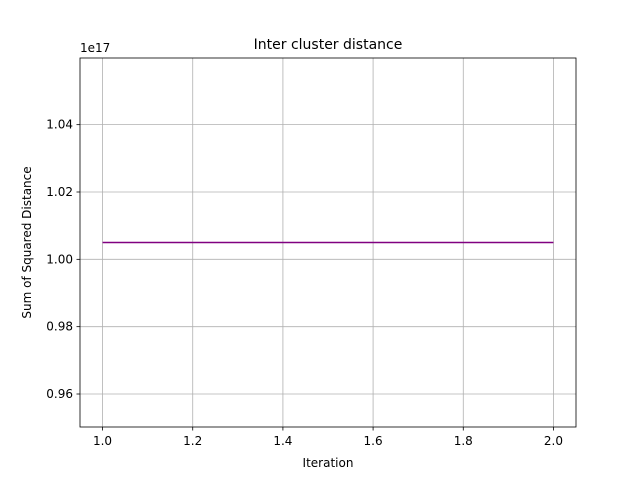 The height and width of the screenshot is (480, 640). Describe the element at coordinates (328, 463) in the screenshot. I see `x-axis-label: Iteration` at that location.